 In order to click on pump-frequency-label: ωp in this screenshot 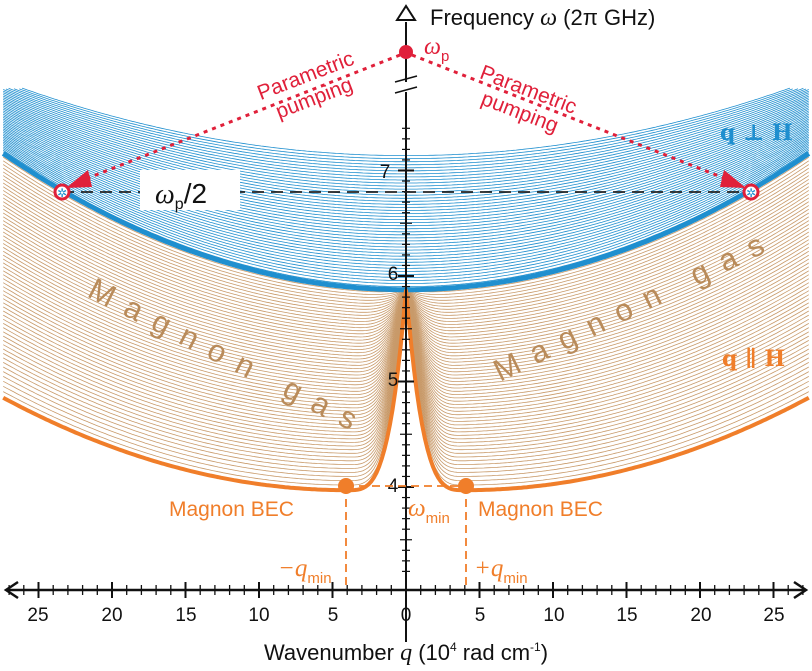, I will do `click(436, 49)`.